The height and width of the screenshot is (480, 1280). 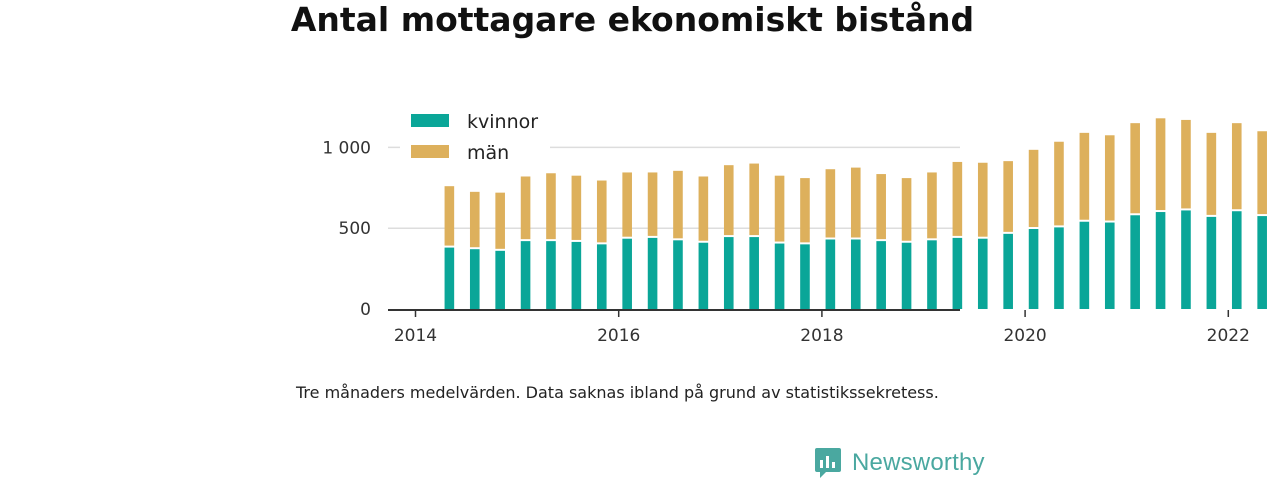 What do you see at coordinates (415, 336) in the screenshot?
I see `x-tick-label: 2014` at bounding box center [415, 336].